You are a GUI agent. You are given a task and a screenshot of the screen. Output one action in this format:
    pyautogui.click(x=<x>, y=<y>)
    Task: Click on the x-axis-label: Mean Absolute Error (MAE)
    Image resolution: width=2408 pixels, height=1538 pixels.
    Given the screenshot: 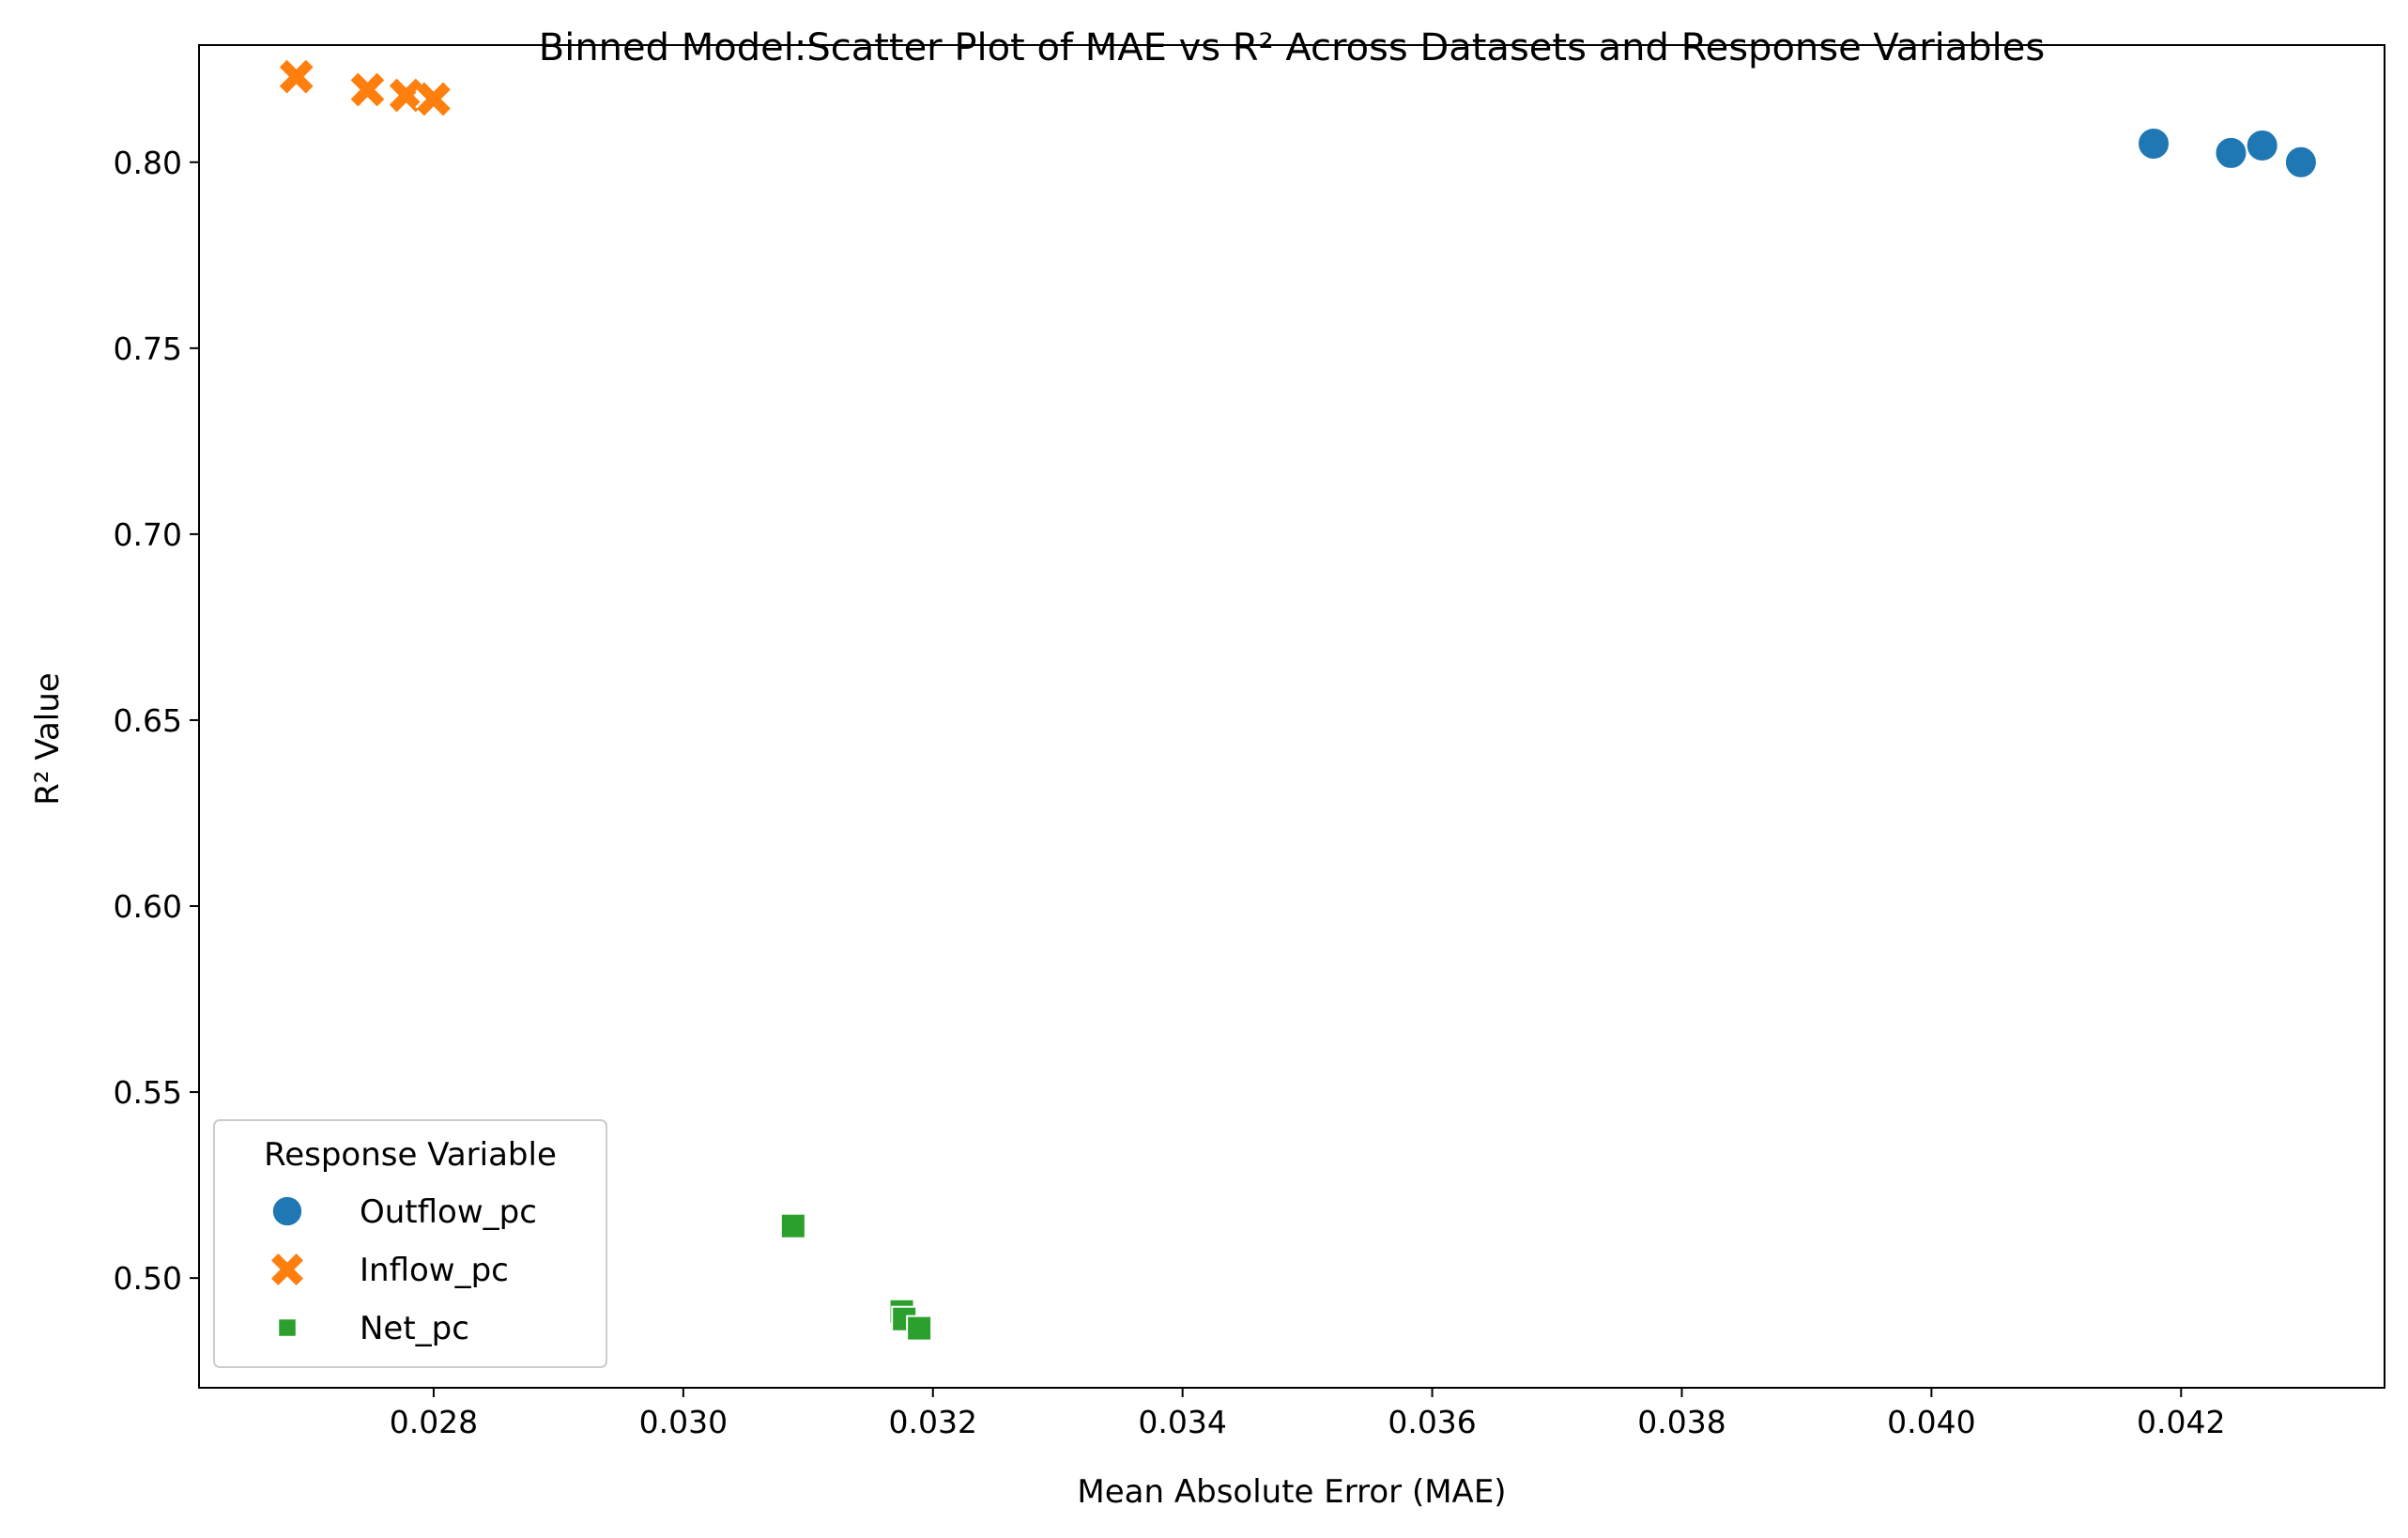 What is the action you would take?
    pyautogui.click(x=1291, y=1492)
    